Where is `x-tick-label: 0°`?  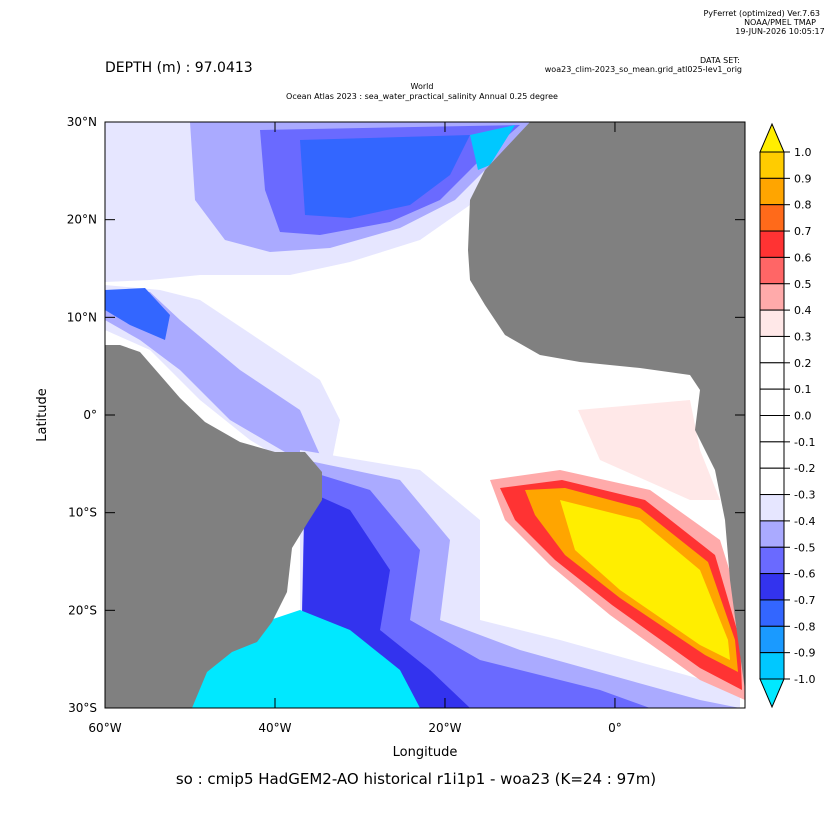
x-tick-label: 0° is located at coordinates (615, 728).